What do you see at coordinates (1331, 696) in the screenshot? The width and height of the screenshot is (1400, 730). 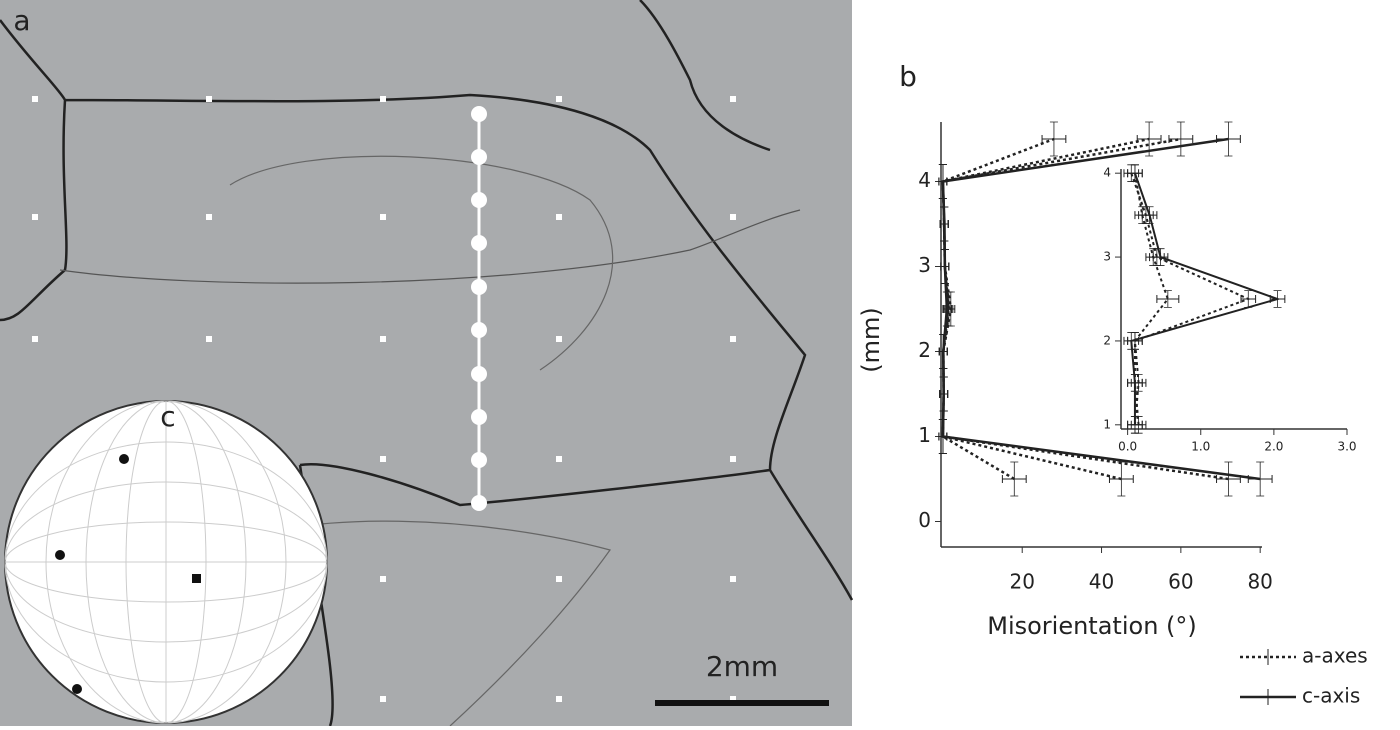 I see `legend-label: c-axis` at bounding box center [1331, 696].